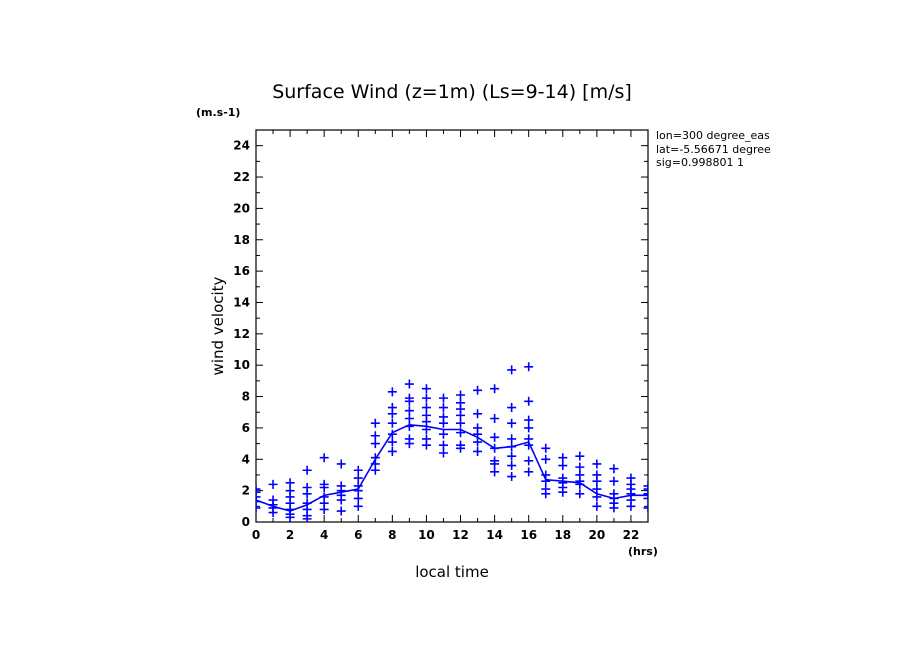 Image resolution: width=904 pixels, height=654 pixels. What do you see at coordinates (452, 442) in the screenshot?
I see `data-layer` at bounding box center [452, 442].